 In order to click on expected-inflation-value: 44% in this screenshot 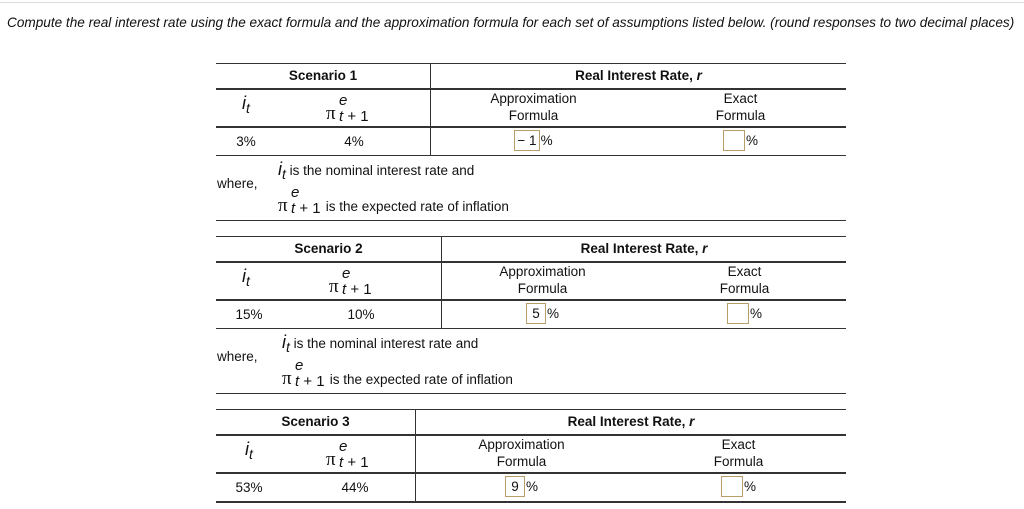, I will do `click(355, 487)`.